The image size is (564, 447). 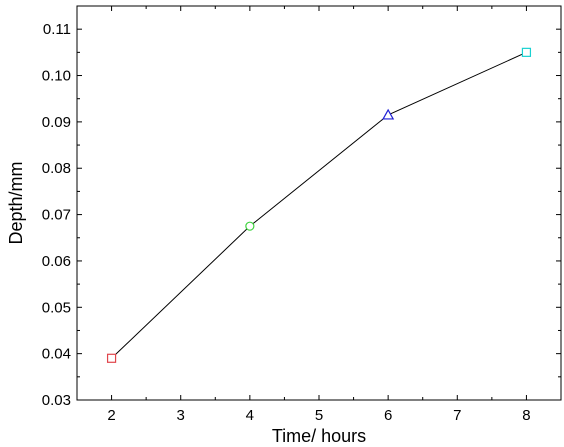 What do you see at coordinates (111, 415) in the screenshot?
I see `x-tick-label: 2` at bounding box center [111, 415].